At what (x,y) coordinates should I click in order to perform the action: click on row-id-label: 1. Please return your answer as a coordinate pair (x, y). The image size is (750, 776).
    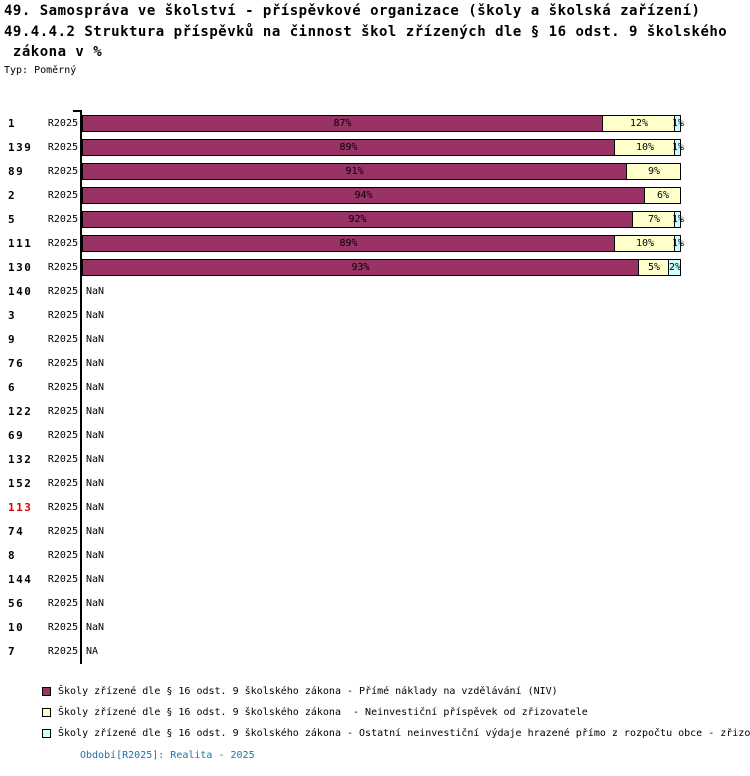
    Looking at the image, I should click on (12, 123).